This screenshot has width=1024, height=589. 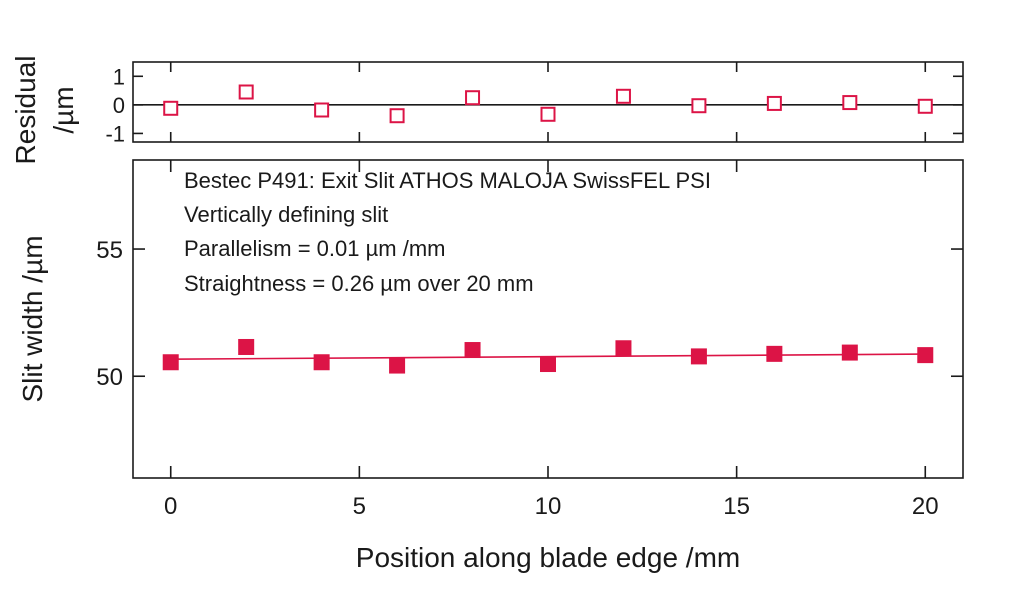 What do you see at coordinates (925, 506) in the screenshot?
I see `main-x-tick-label: 20` at bounding box center [925, 506].